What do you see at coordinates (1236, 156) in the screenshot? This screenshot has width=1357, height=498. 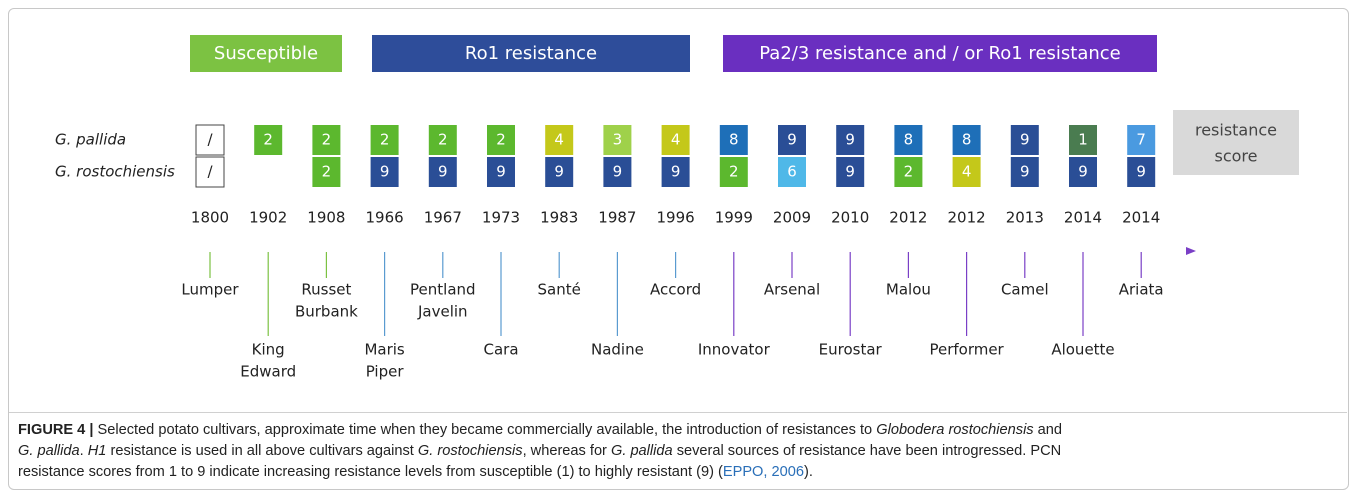 I see `legend-text: score` at bounding box center [1236, 156].